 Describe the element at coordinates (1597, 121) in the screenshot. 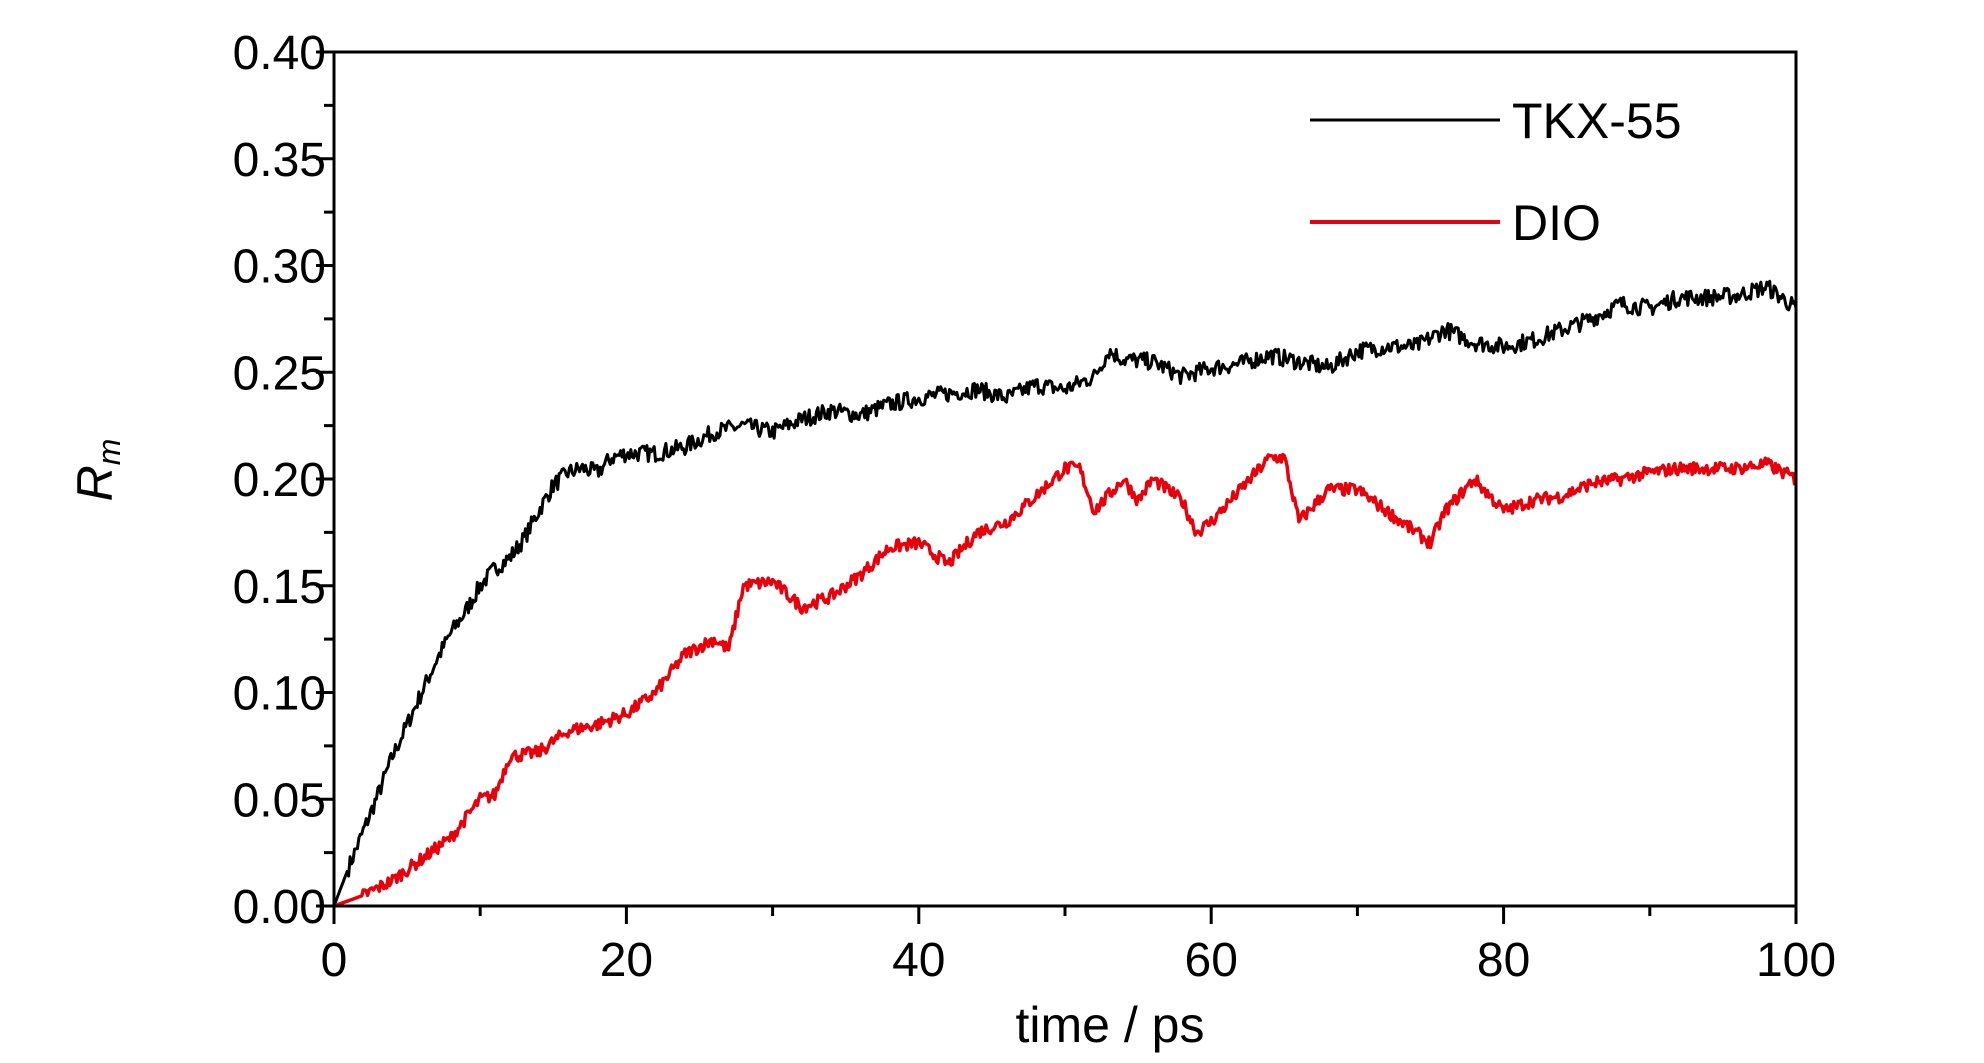

I see `legend-label-tkx55: TKX-55` at that location.